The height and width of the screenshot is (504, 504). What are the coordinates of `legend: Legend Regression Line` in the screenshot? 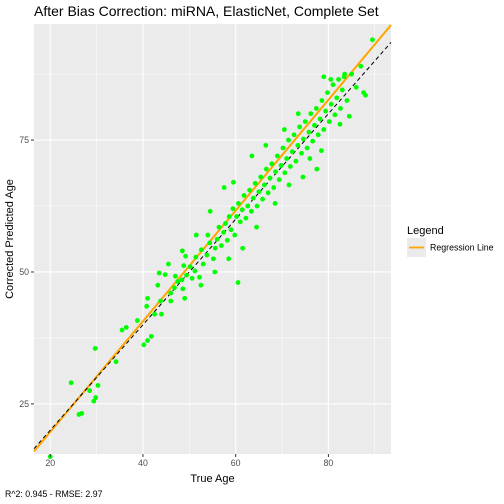 It's located at (450, 241).